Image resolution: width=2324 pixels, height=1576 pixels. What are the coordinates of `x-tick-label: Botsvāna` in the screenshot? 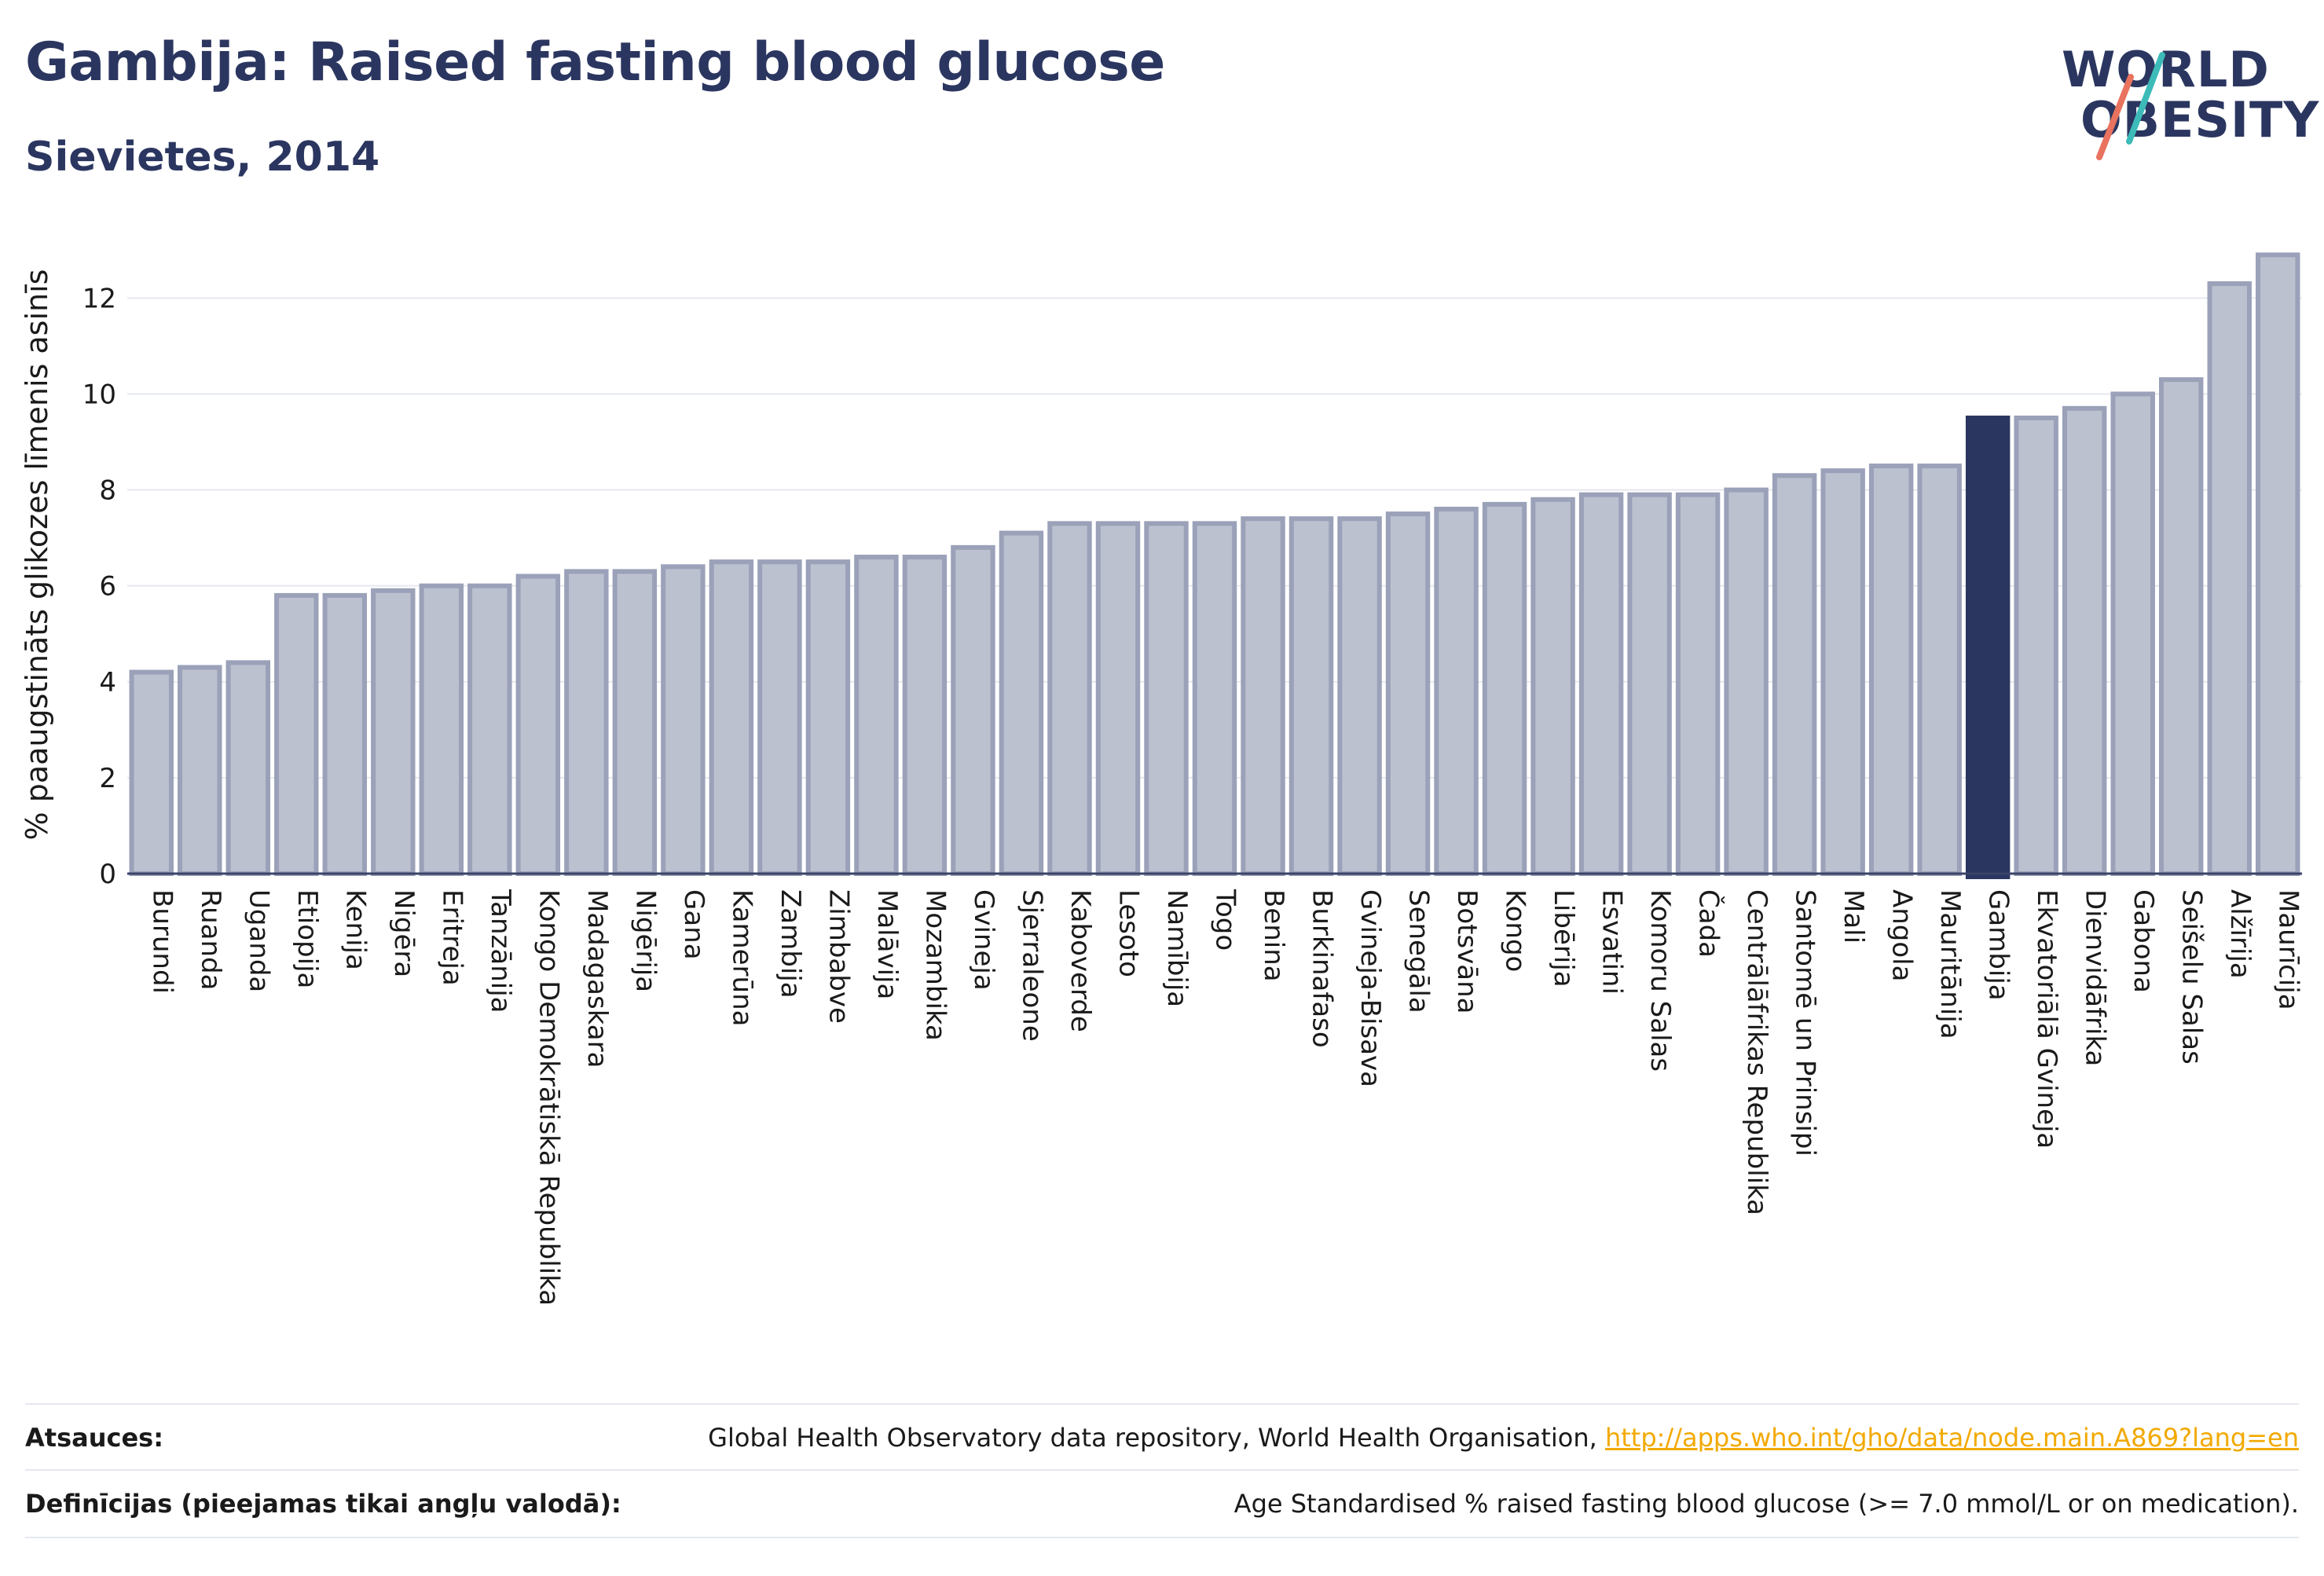 It's located at (1467, 951).